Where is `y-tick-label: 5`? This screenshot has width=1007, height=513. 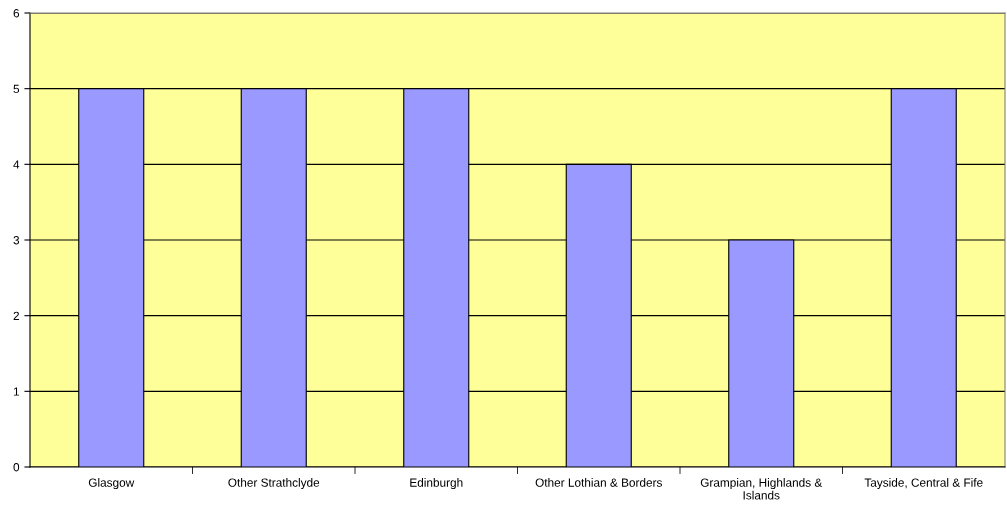 y-tick-label: 5 is located at coordinates (16, 89).